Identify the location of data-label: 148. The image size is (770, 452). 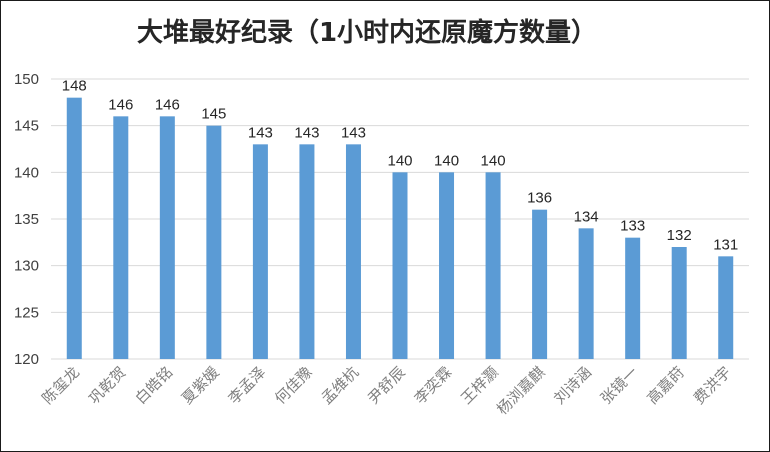
(74, 86).